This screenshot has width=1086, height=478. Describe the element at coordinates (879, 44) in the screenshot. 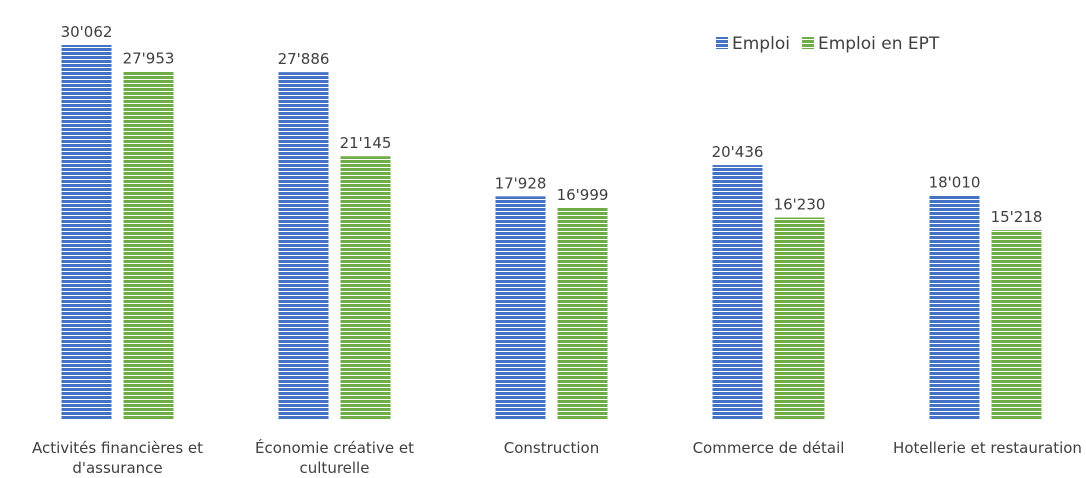

I see `legend-label: Emploi en EPT` at that location.